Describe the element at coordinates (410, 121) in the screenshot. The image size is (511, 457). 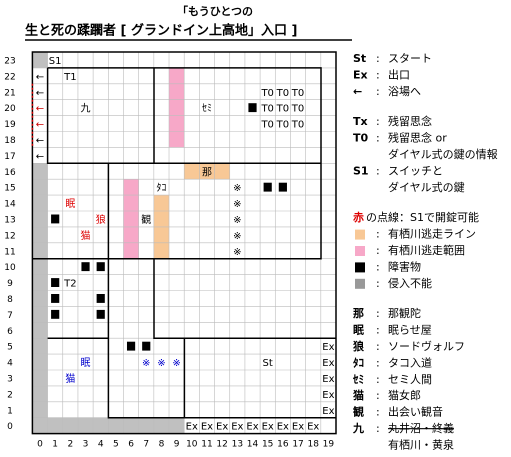
I see `legend-text: 残留思念` at that location.